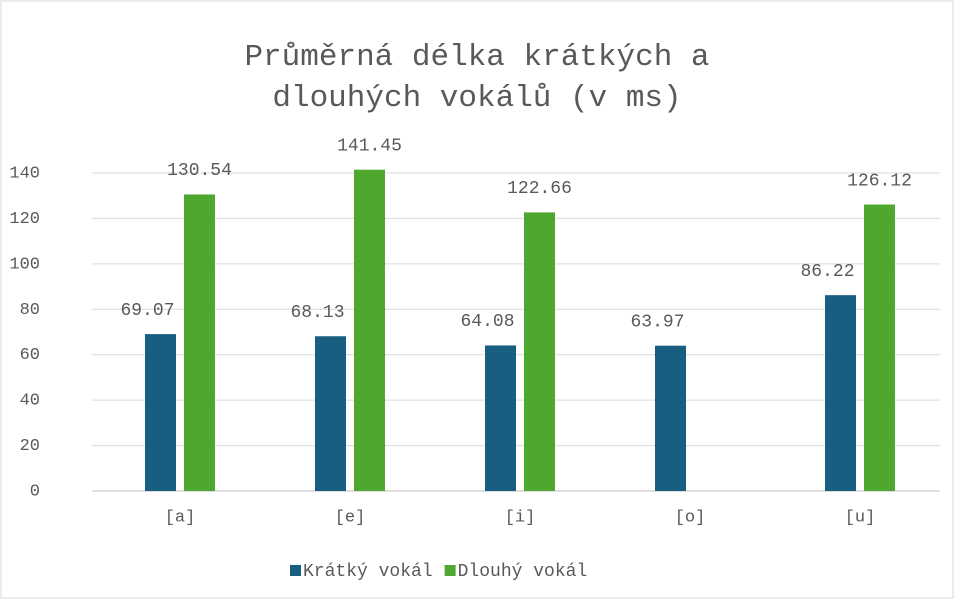  What do you see at coordinates (30, 401) in the screenshot?
I see `y-tick-label: 40` at bounding box center [30, 401].